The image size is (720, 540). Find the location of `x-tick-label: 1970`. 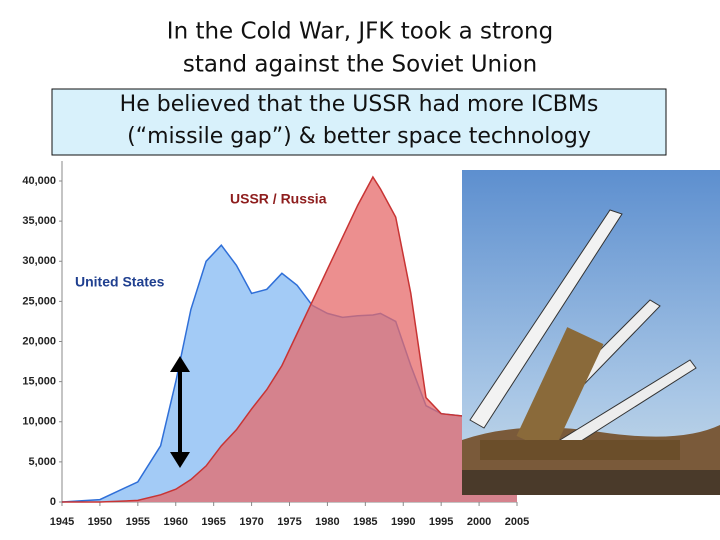

x-tick-label: 1970 is located at coordinates (251, 522).